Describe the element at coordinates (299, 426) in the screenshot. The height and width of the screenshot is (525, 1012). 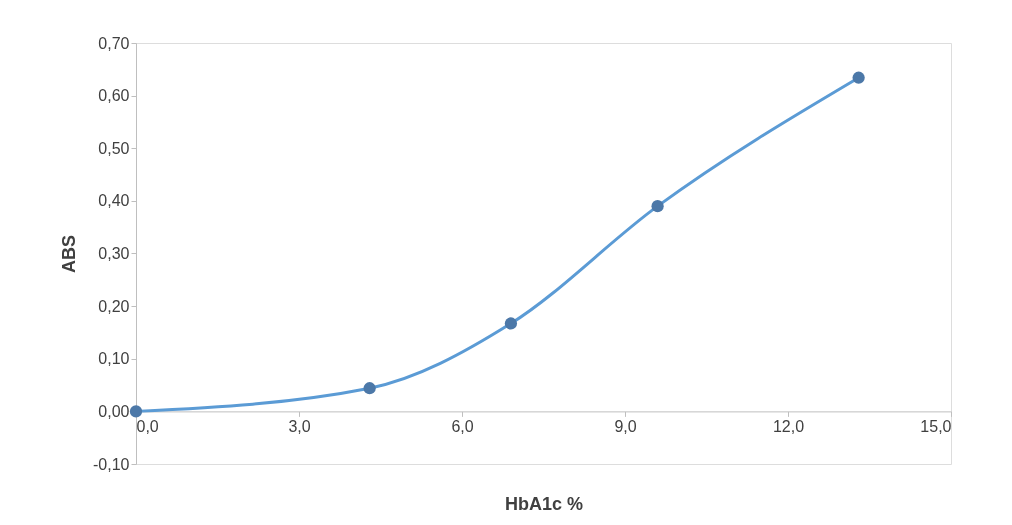
I see `x-tick-label: 3,0` at that location.